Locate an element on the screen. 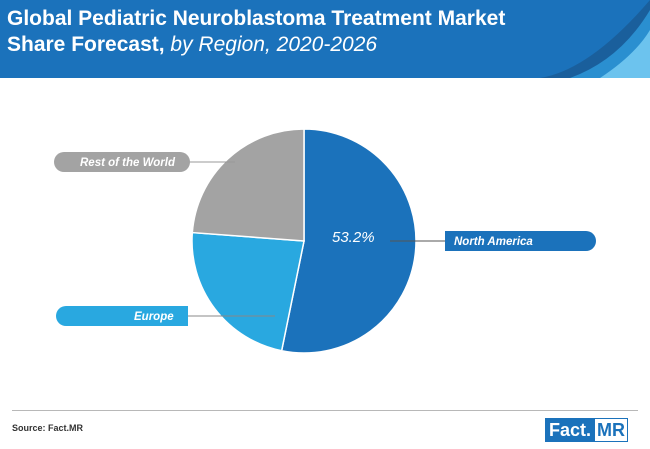 This screenshot has width=650, height=449. label-europe: Europe is located at coordinates (154, 317).